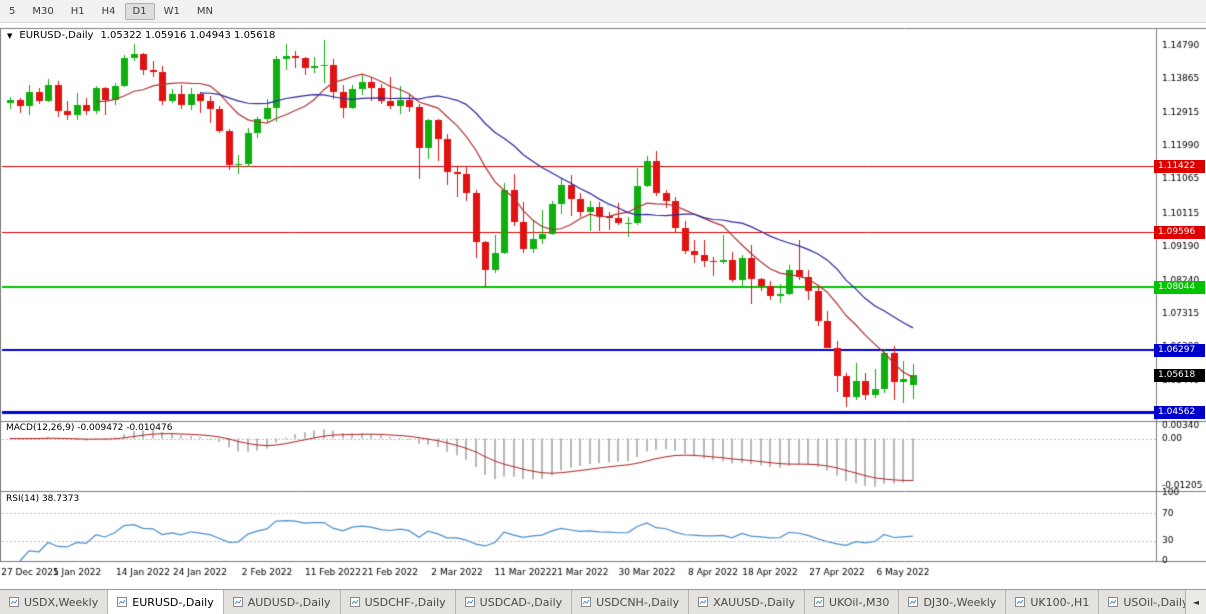 This screenshot has height=614, width=1206. What do you see at coordinates (77, 11) in the screenshot?
I see `timeframe-button-h1: H1` at bounding box center [77, 11].